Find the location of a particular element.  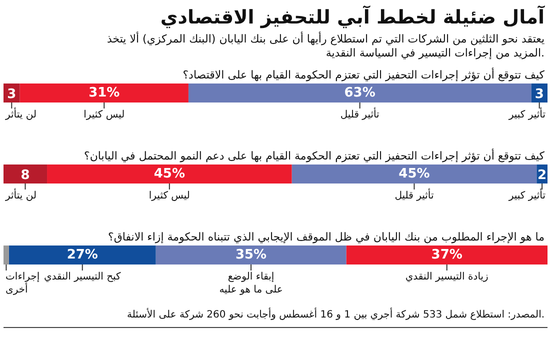

data-label: 35% is located at coordinates (251, 255).